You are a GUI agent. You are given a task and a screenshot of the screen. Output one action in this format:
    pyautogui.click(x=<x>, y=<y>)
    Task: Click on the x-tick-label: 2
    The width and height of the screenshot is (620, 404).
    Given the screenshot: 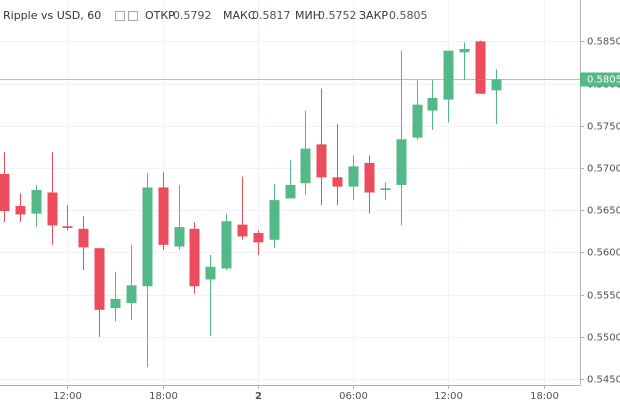 What is the action you would take?
    pyautogui.click(x=258, y=396)
    